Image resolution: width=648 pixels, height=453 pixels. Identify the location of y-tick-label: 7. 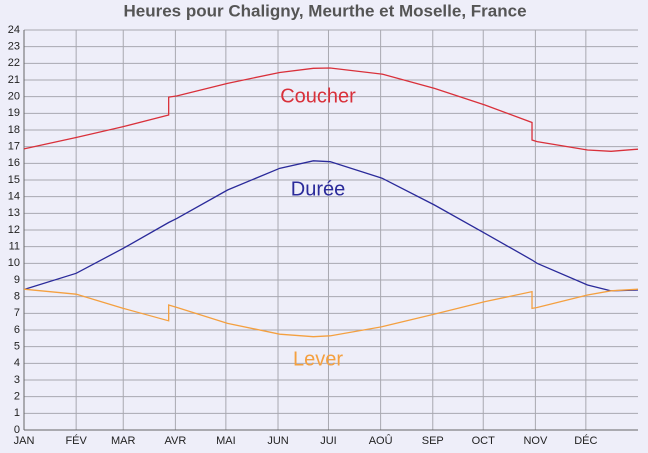
(17, 313).